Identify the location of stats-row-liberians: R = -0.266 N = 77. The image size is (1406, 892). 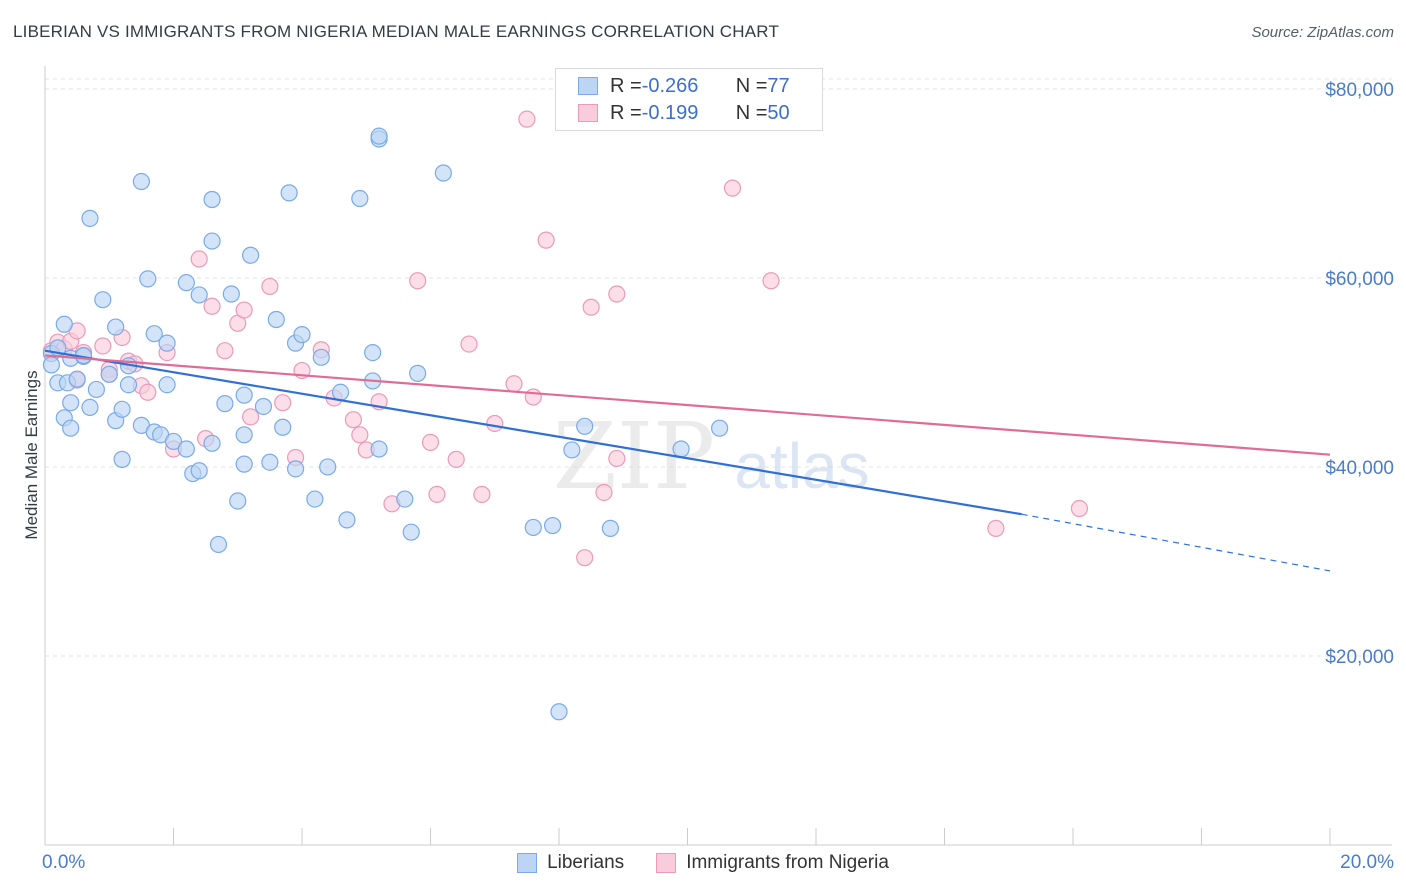
(684, 86).